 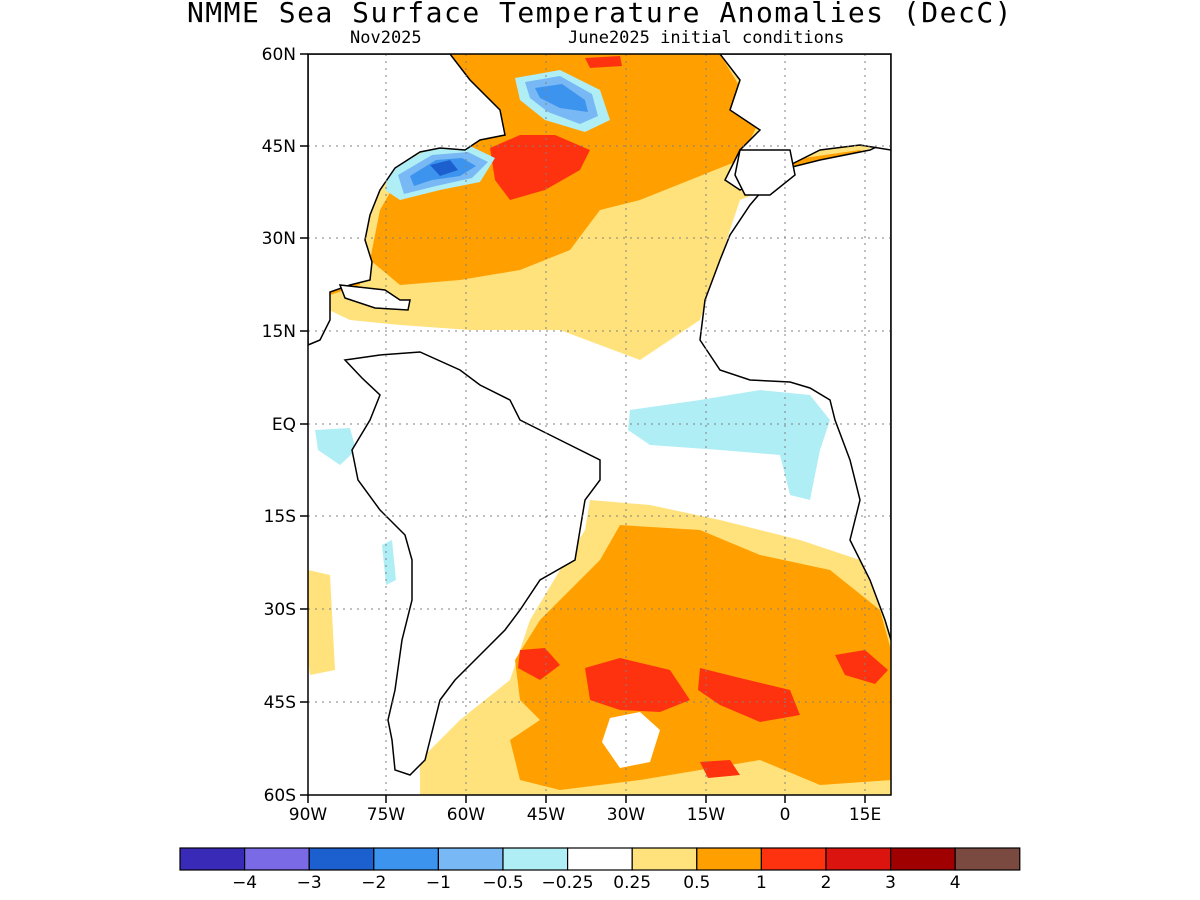 I want to click on lat-label: 60S, so click(x=280, y=796).